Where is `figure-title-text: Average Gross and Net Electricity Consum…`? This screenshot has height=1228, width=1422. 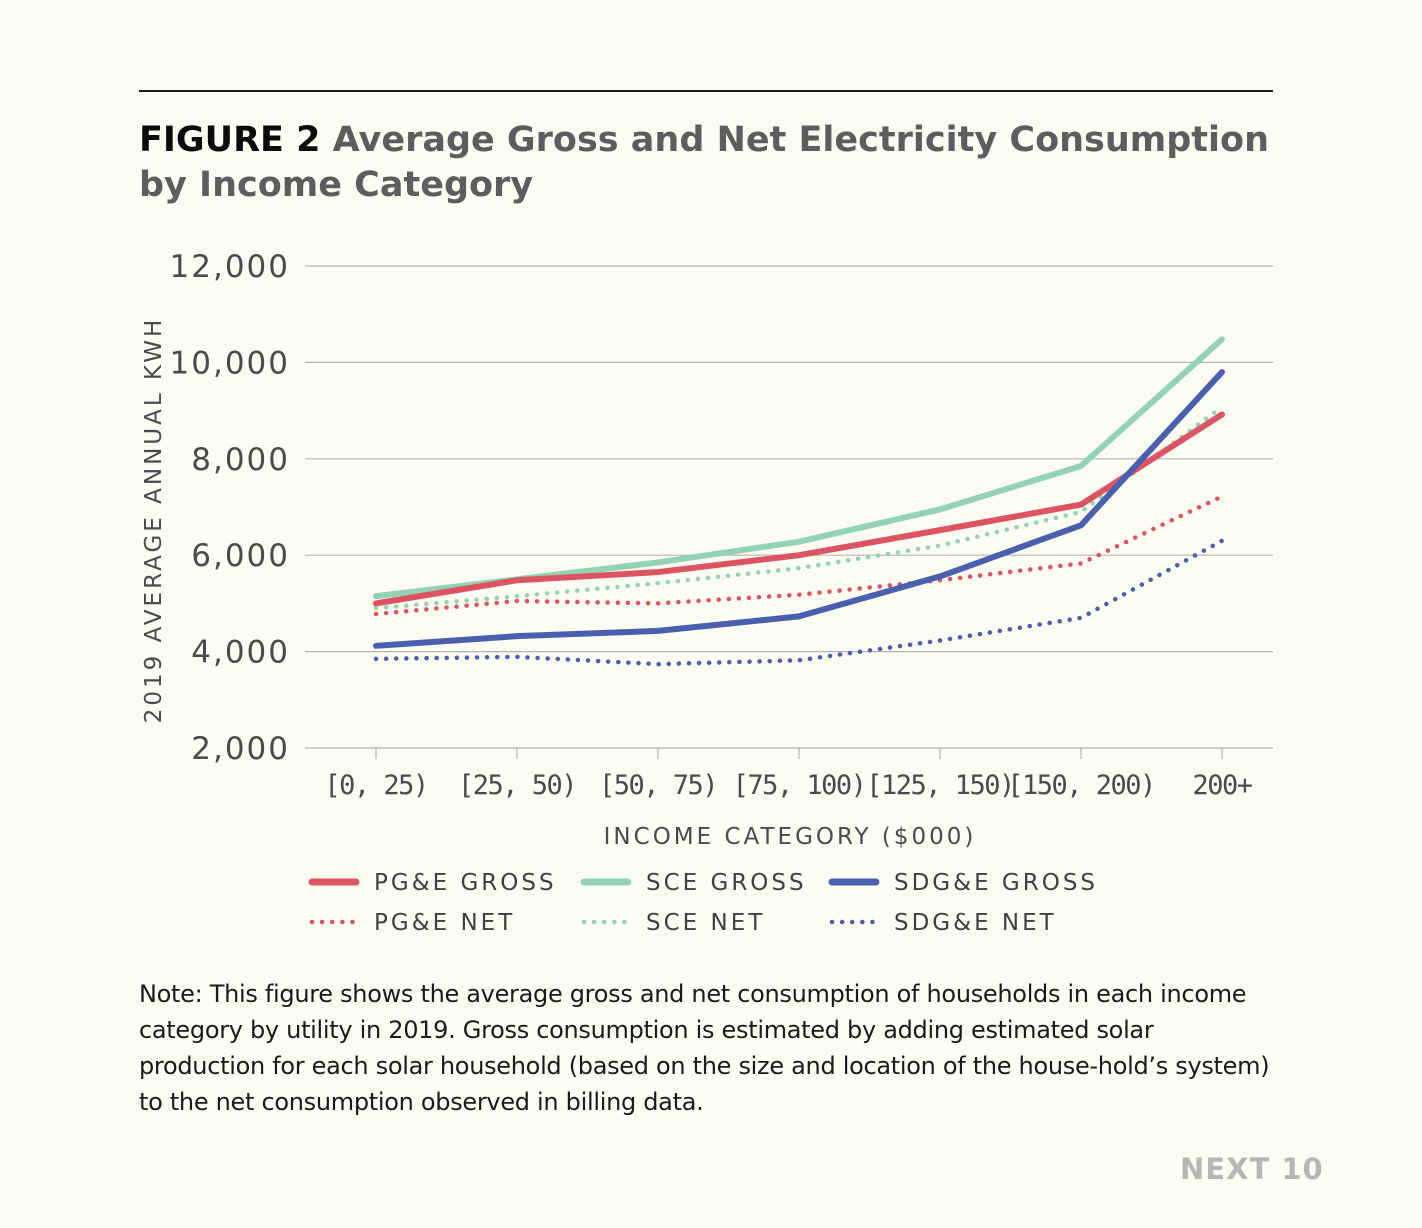
figure-title-text: Average Gross and Net Electricity Consum… is located at coordinates (704, 162).